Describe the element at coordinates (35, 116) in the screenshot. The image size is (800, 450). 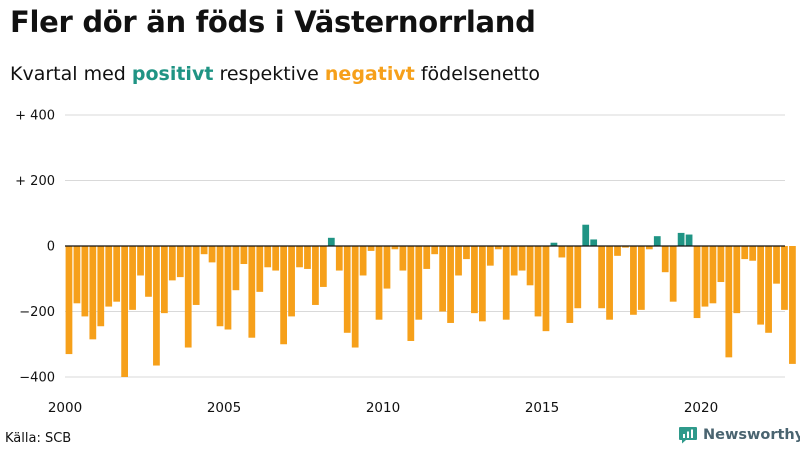
I see `y-tick-label: + 400` at that location.